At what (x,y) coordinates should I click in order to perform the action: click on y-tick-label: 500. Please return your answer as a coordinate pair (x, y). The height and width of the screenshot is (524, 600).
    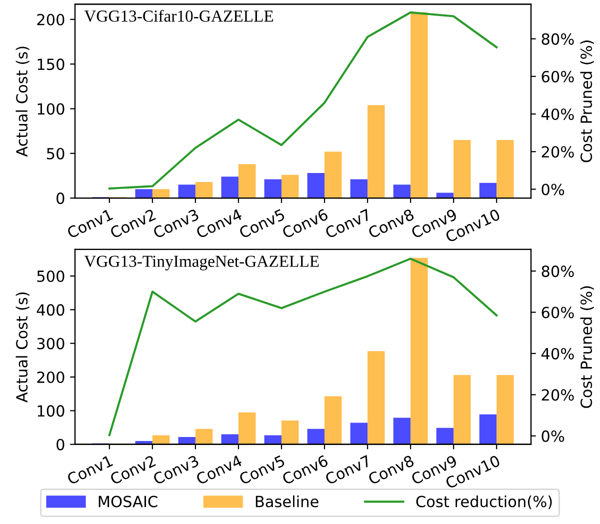
    Looking at the image, I should click on (50, 276).